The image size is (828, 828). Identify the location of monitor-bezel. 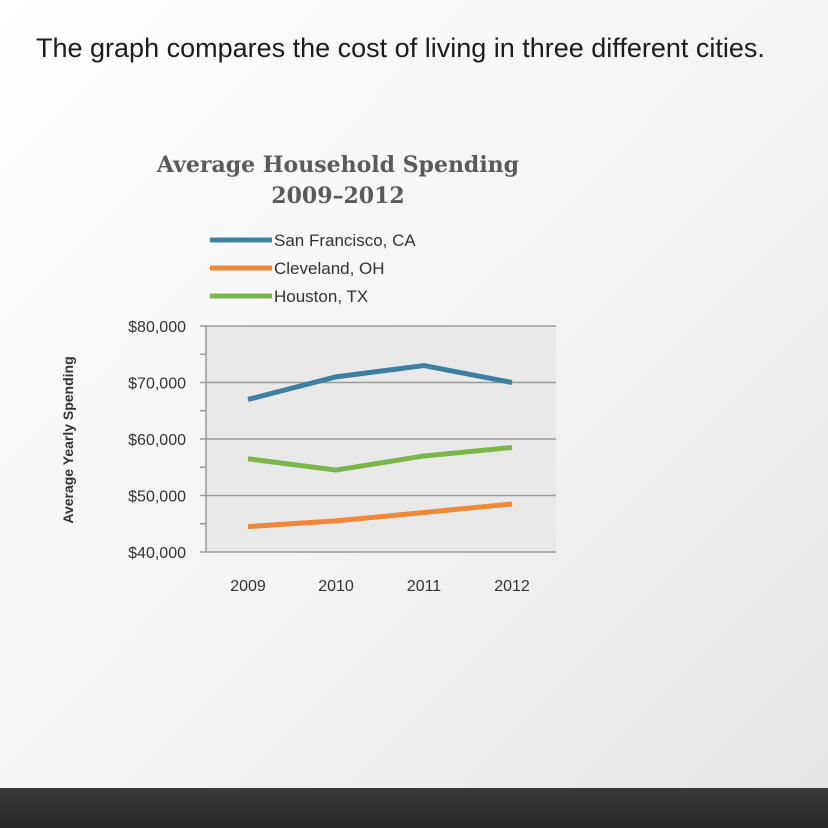
(414, 808).